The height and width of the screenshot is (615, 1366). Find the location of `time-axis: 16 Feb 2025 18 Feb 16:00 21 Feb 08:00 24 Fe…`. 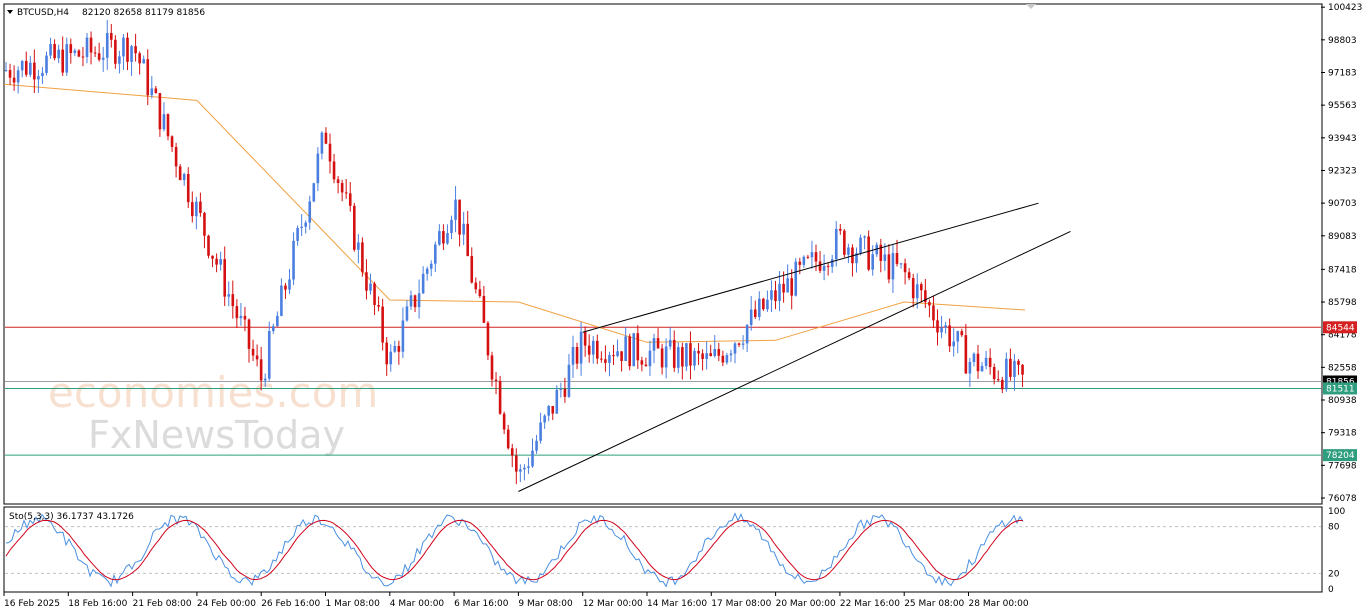

time-axis: 16 Feb 2025 18 Feb 16:00 21 Feb 08:00 24 Fe… is located at coordinates (516, 600).